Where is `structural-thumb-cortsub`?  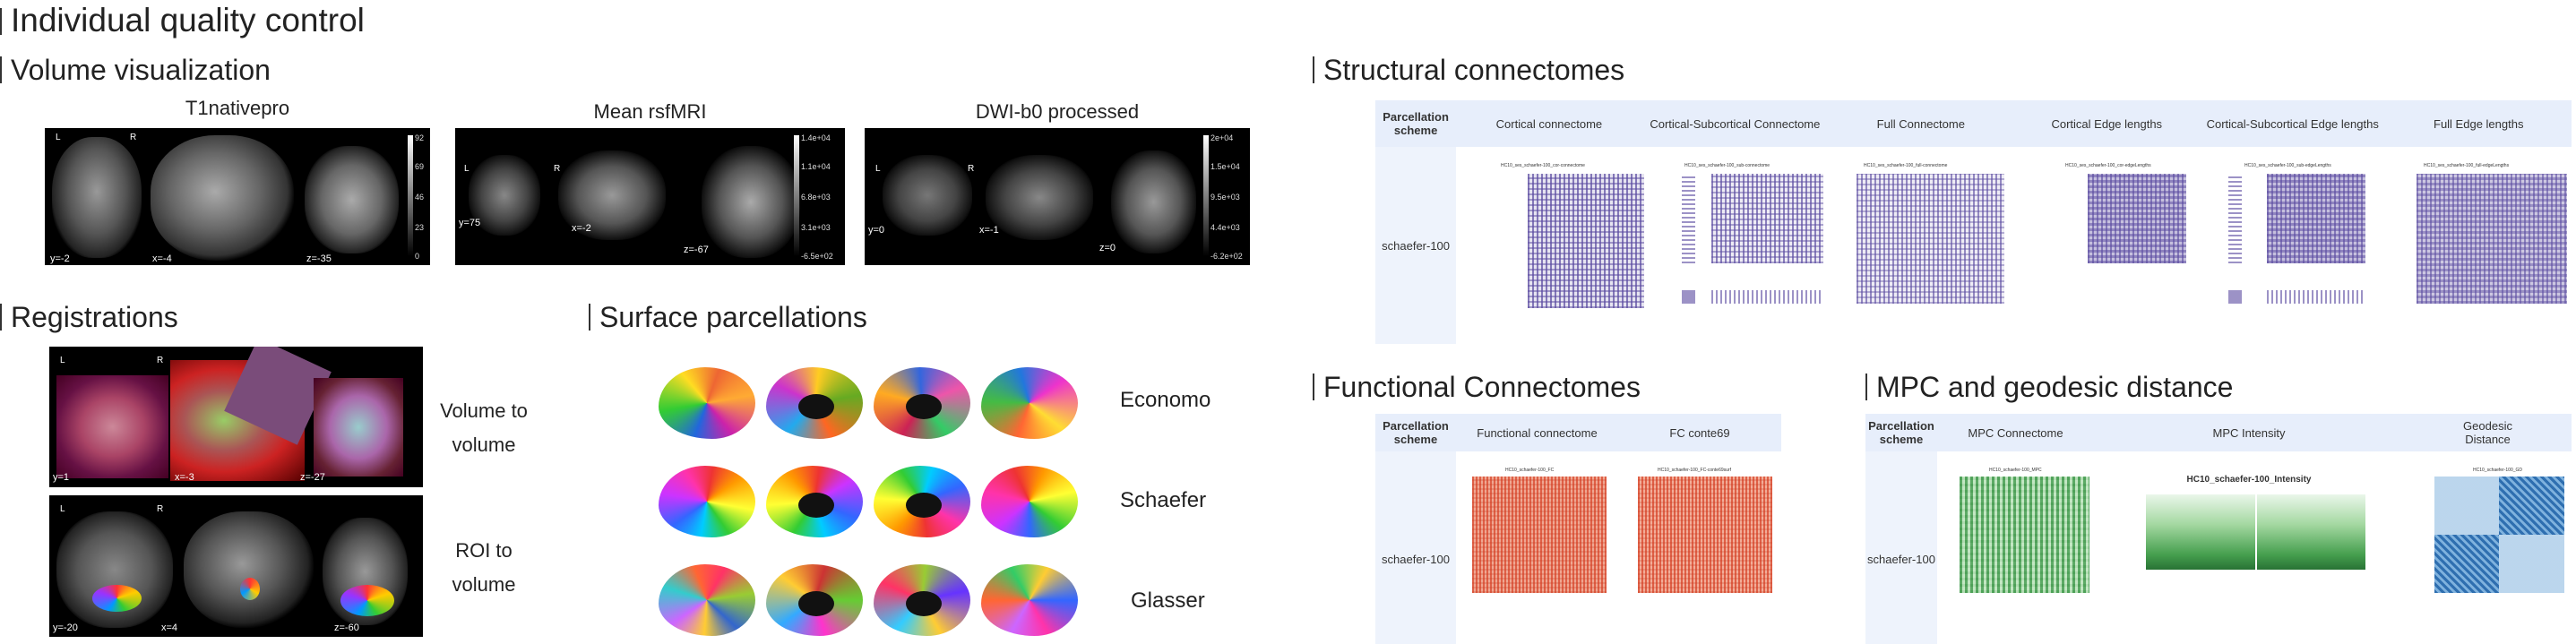
structural-thumb-cortsub is located at coordinates (1688, 218).